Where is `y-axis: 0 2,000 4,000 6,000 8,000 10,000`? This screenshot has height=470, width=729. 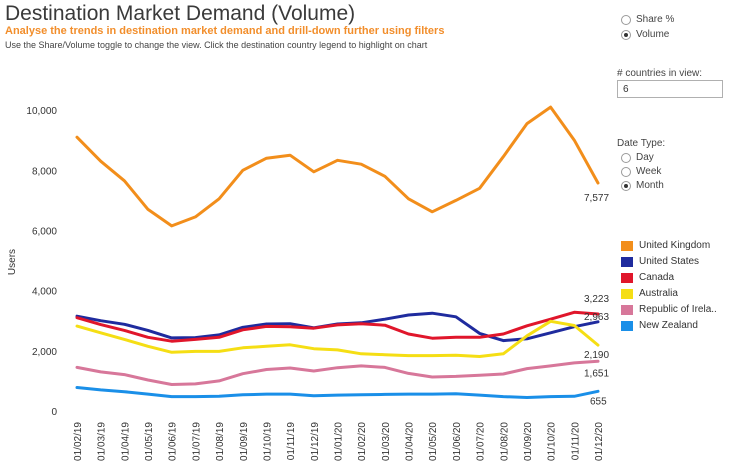 y-axis: 0 2,000 4,000 6,000 8,000 10,000 is located at coordinates (41, 262).